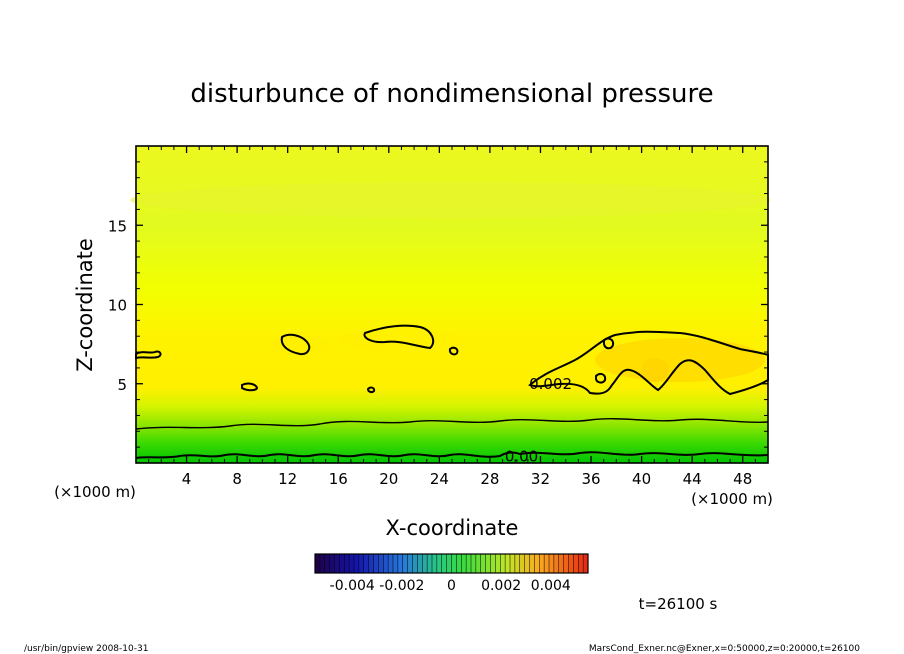 The image size is (904, 654). Describe the element at coordinates (86, 649) in the screenshot. I see `footer-left: /usr/bin/gpview 2008-10-31` at that location.